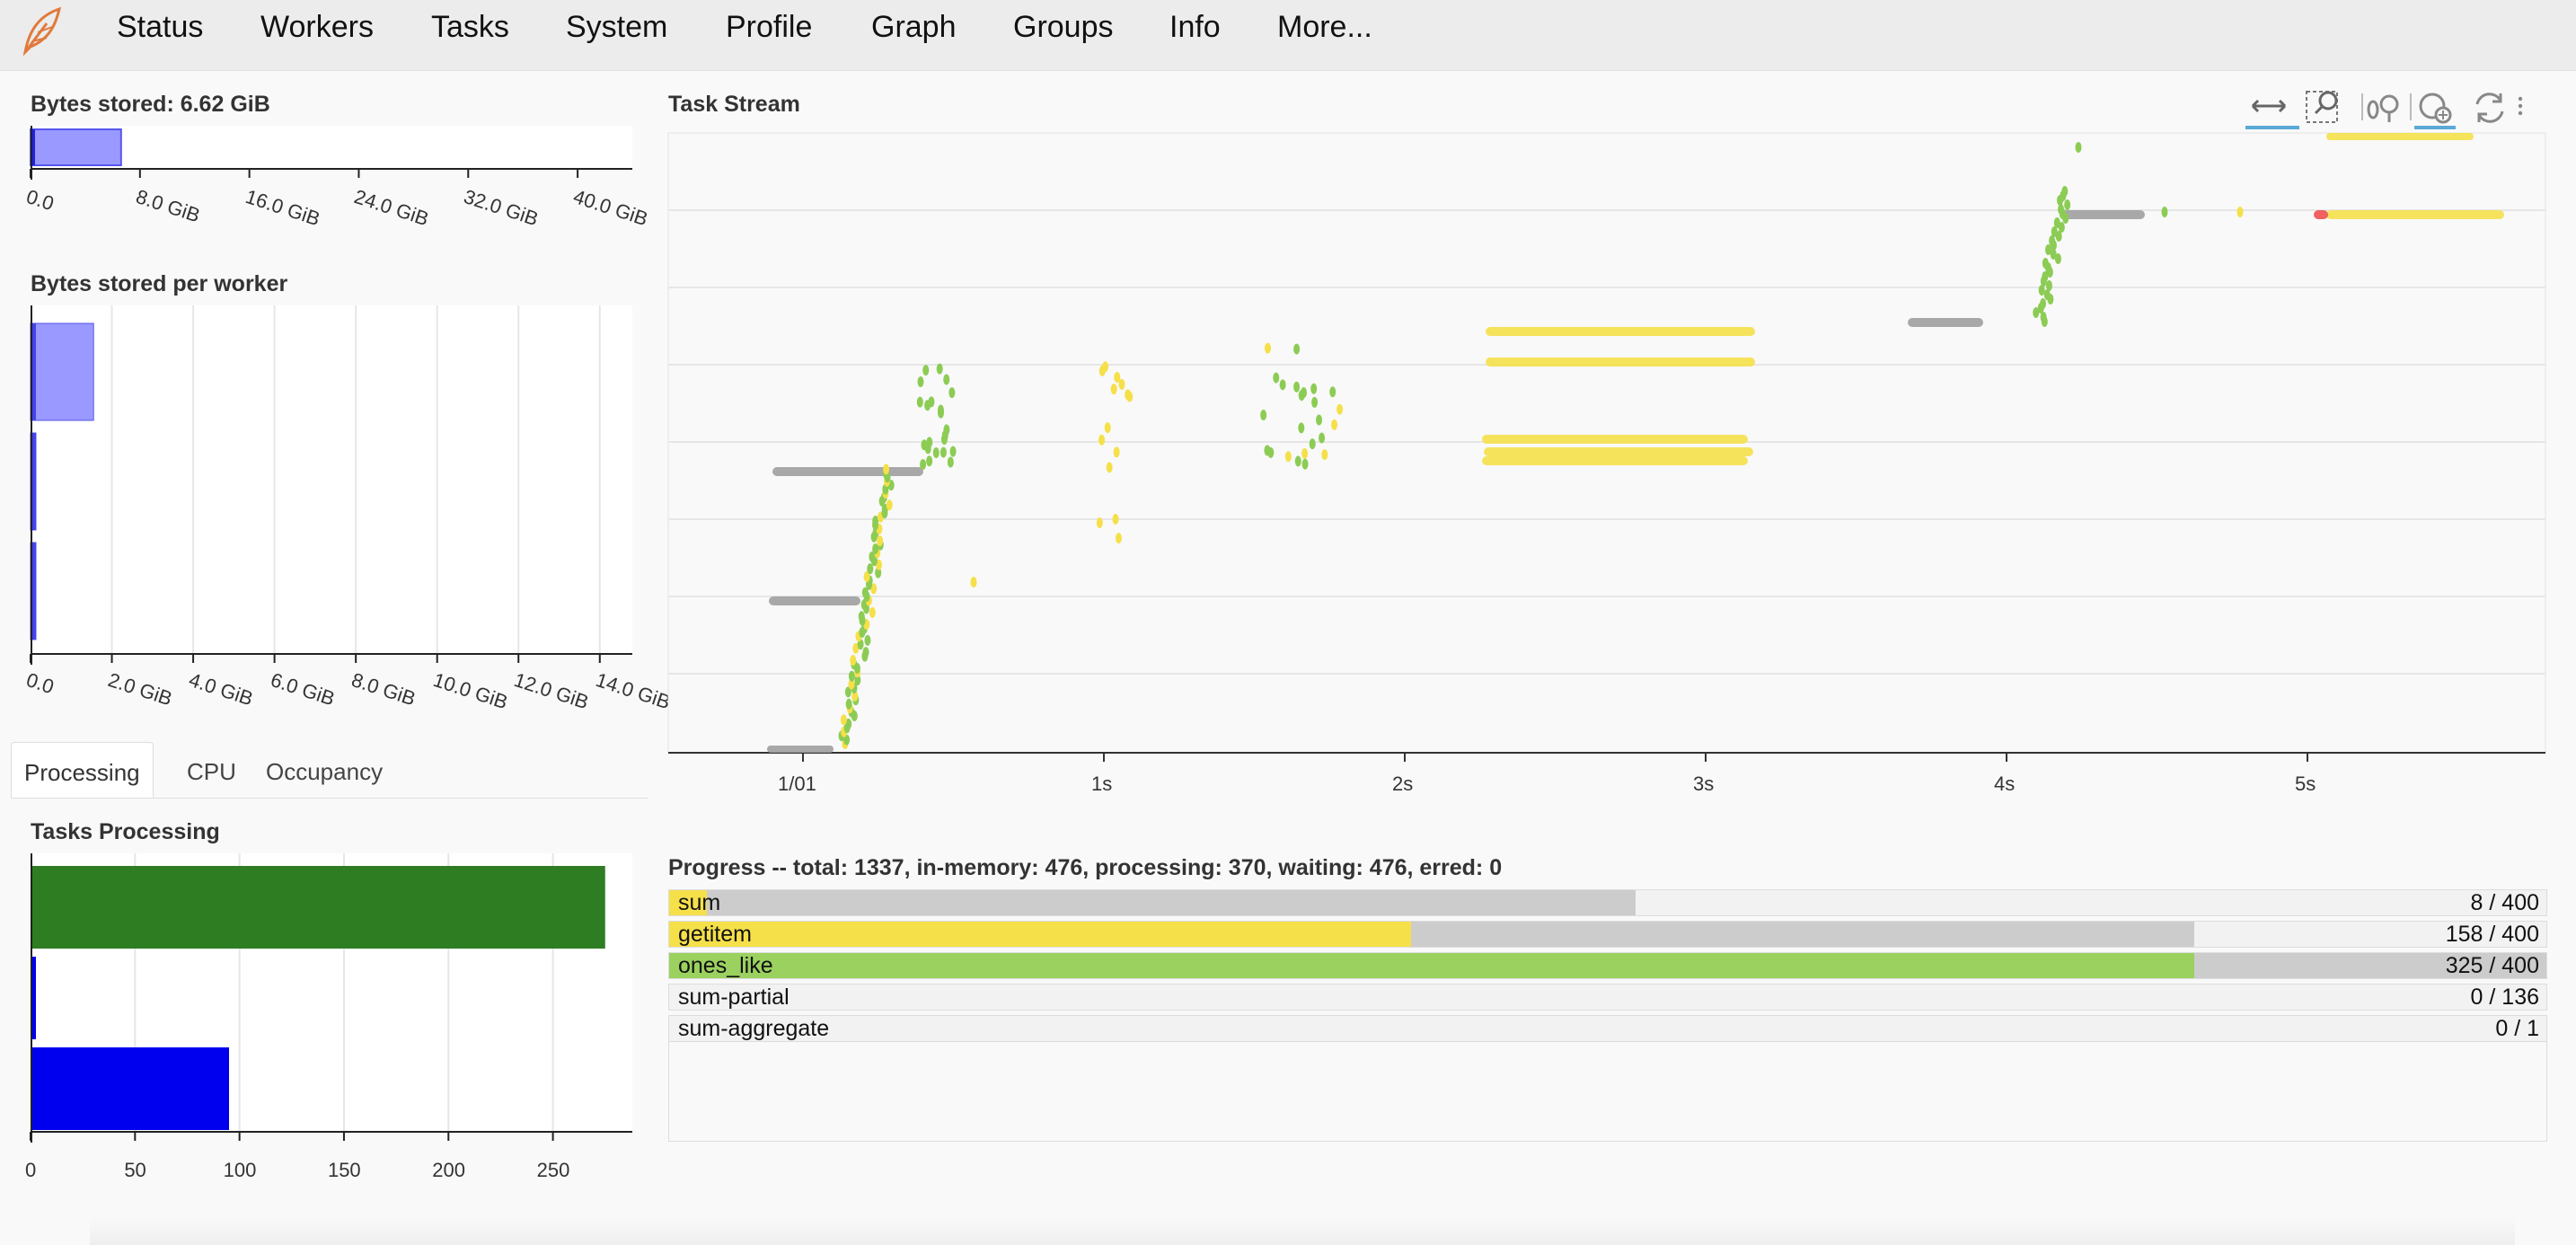 This screenshot has width=2576, height=1245. I want to click on task-stream-title: Task Stream, so click(734, 104).